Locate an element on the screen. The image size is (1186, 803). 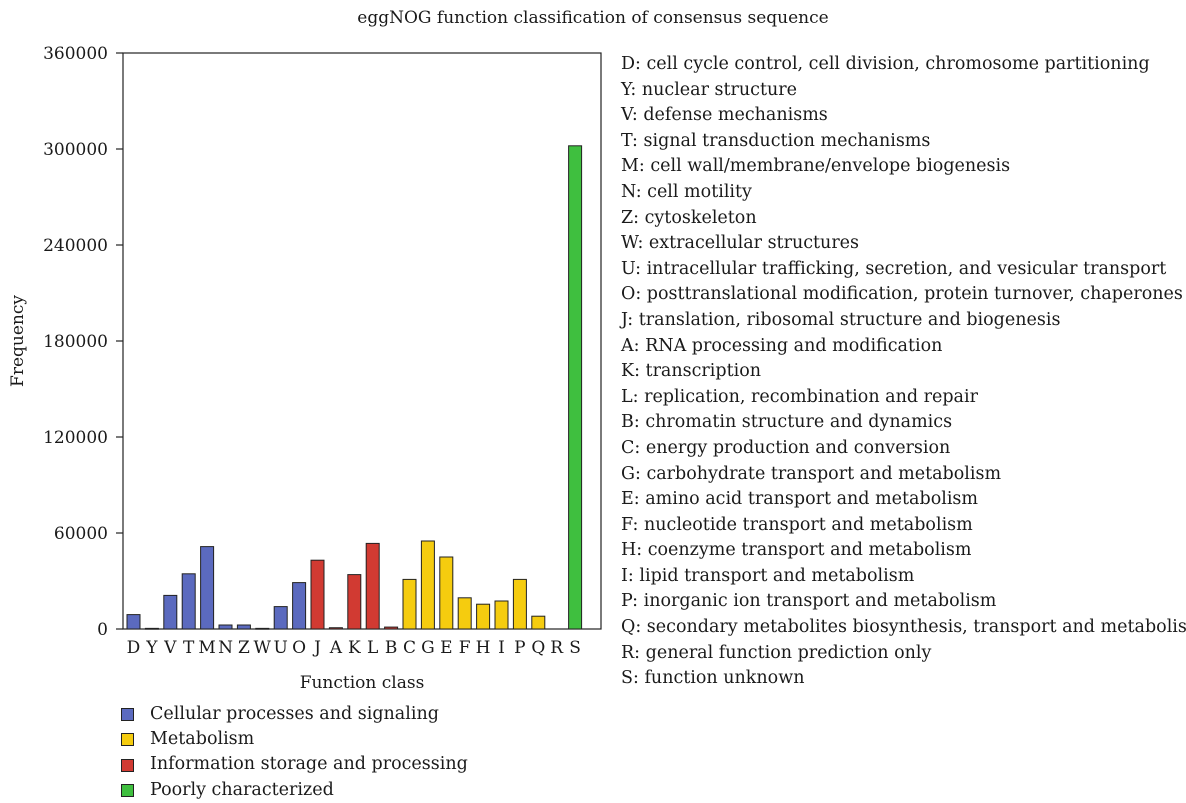
y-tick-label: 300000 is located at coordinates (75, 150).